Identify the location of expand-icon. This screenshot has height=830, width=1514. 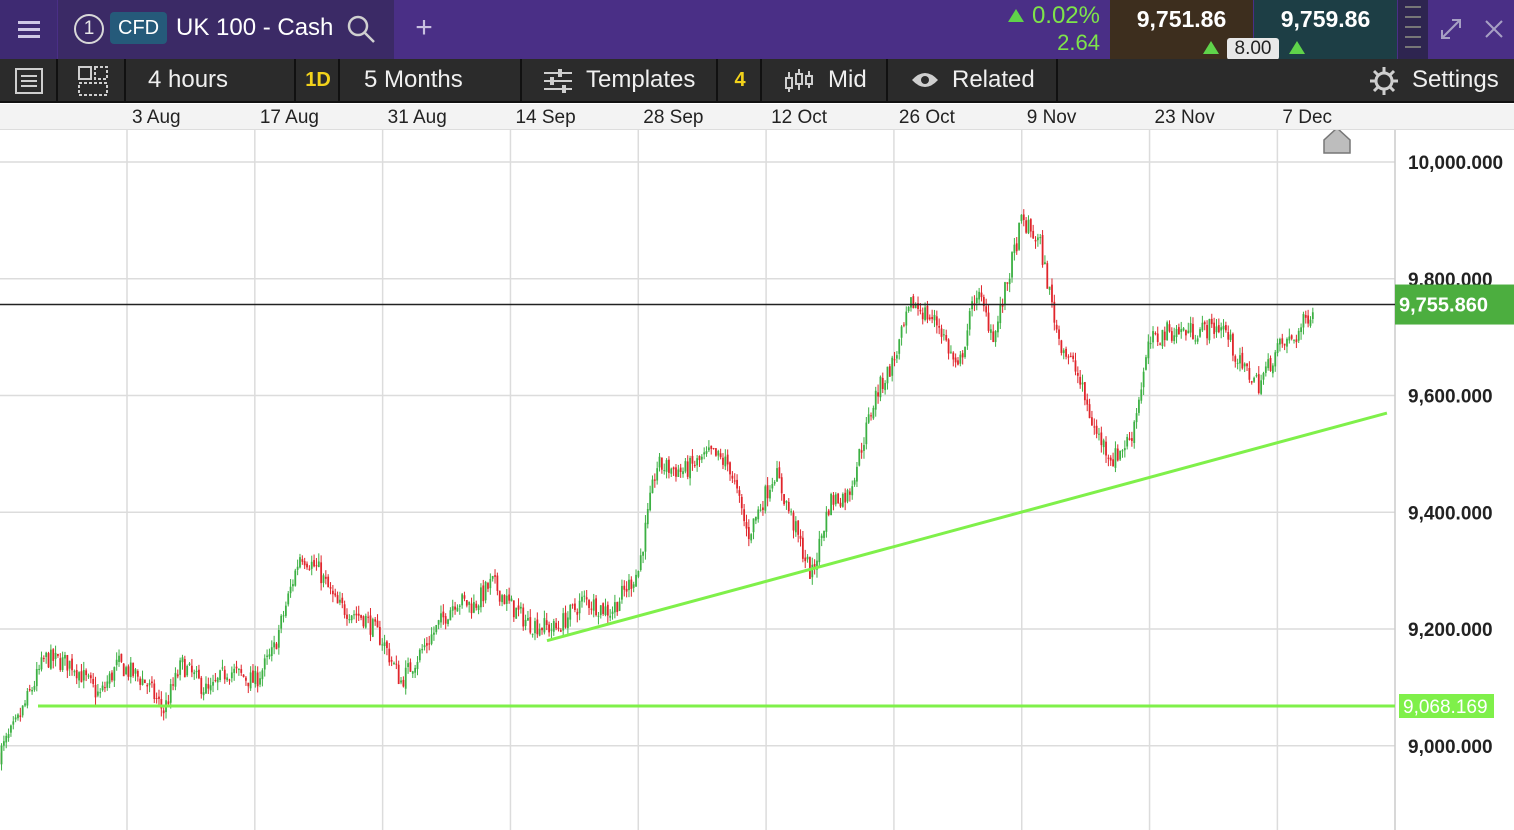
(1451, 29).